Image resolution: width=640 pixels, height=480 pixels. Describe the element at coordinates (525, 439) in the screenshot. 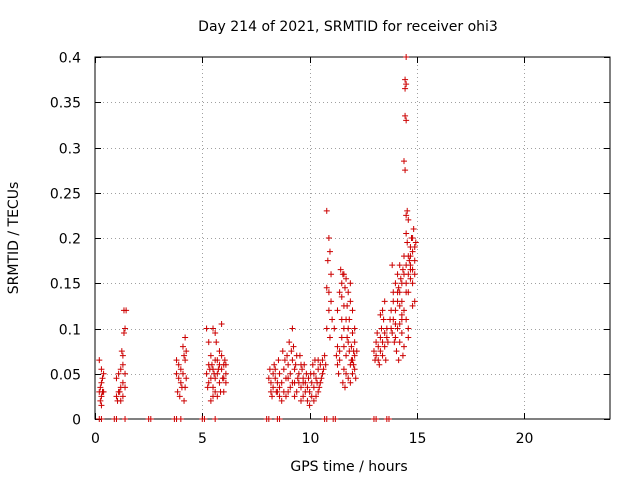

I see `x-tick-label: 20` at that location.